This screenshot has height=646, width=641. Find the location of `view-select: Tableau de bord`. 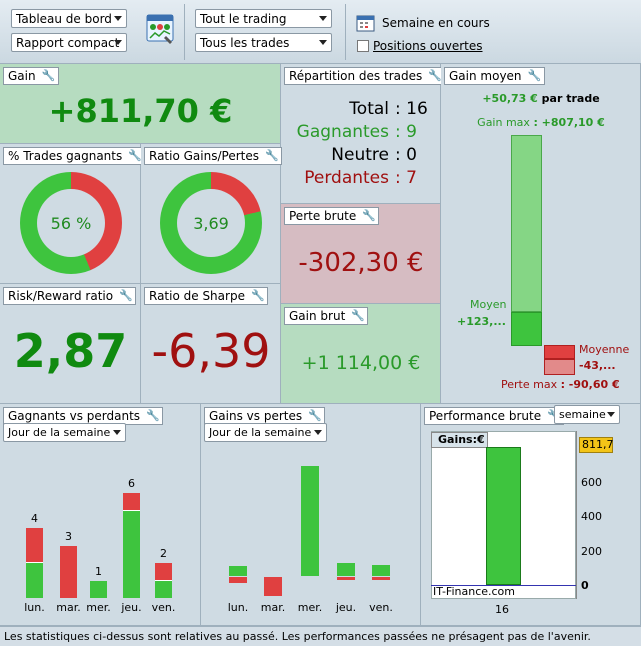

view-select: Tableau de bord is located at coordinates (69, 18).